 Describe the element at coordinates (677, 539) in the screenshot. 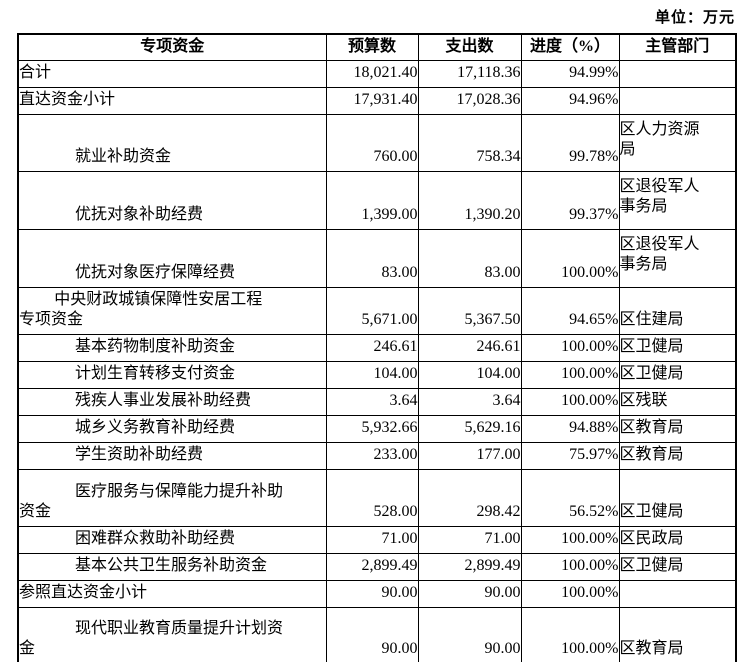

I see `department-cell: 区民政局` at that location.